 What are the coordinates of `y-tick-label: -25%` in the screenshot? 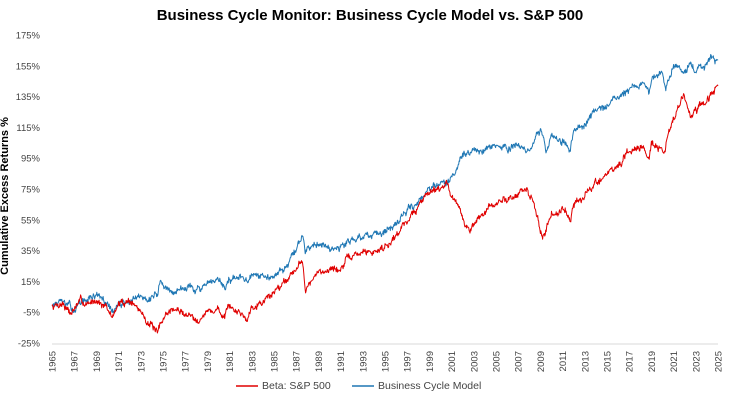 It's located at (29, 344).